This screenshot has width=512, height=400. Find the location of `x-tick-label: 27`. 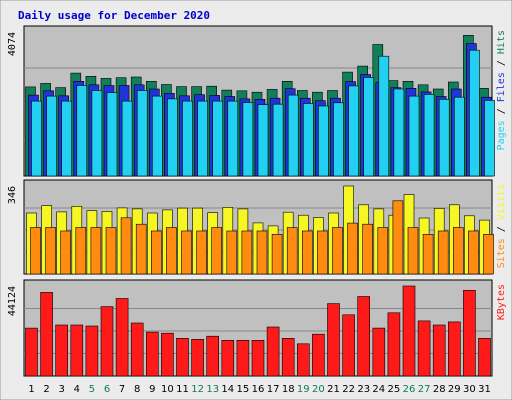

x-tick-label: 27 is located at coordinates (424, 389).